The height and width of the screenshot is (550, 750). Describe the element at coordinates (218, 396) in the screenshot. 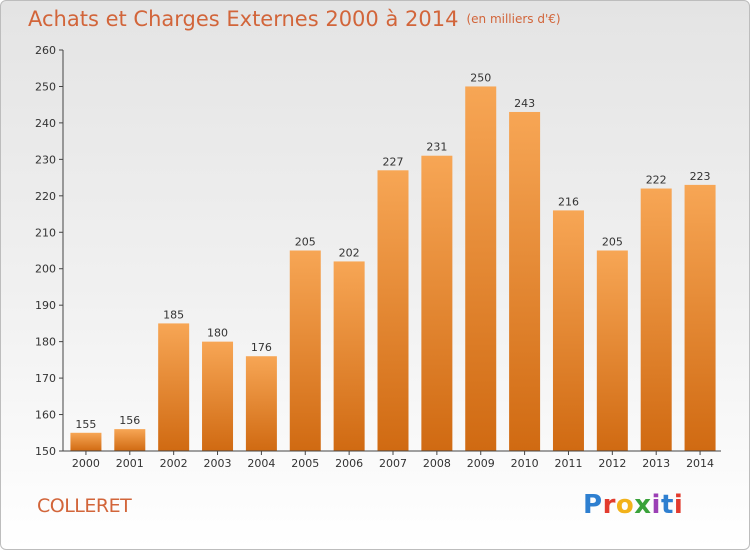

I see `bar-2003` at that location.